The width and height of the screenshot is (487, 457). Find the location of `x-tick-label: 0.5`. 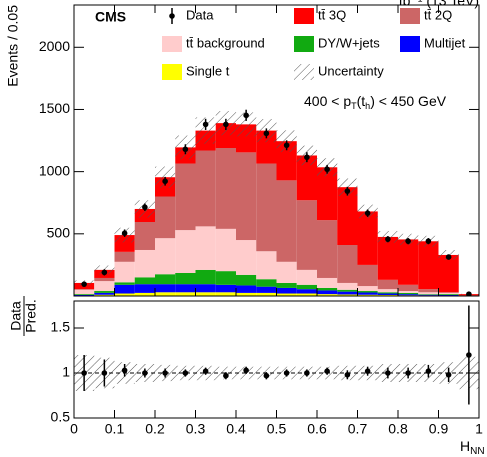

x-tick-label: 0.5 is located at coordinates (277, 429).